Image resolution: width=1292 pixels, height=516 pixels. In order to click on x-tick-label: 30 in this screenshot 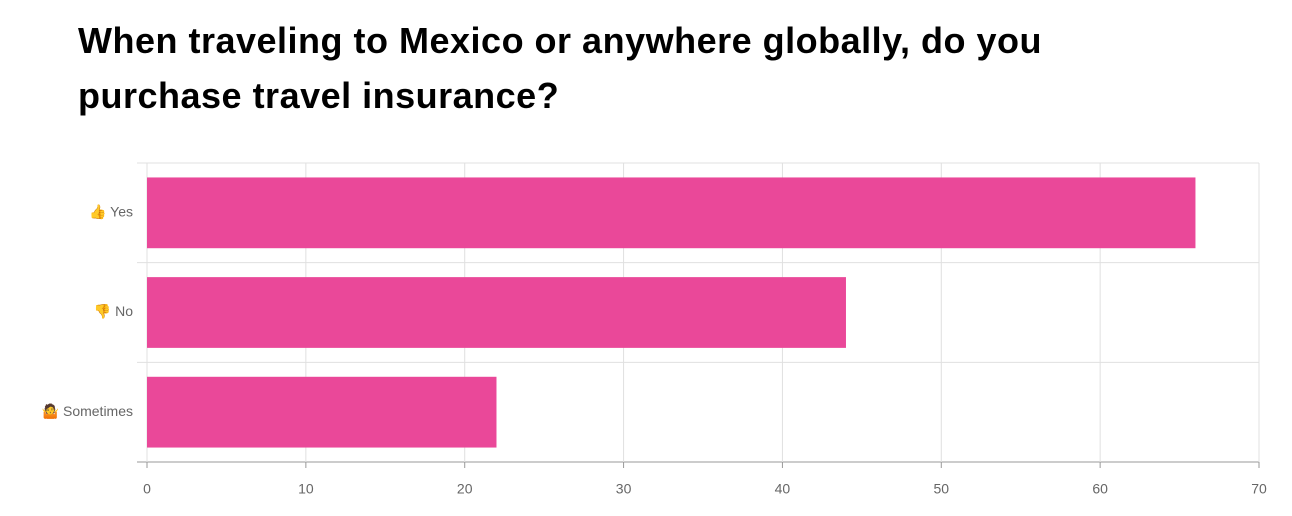, I will do `click(624, 489)`.